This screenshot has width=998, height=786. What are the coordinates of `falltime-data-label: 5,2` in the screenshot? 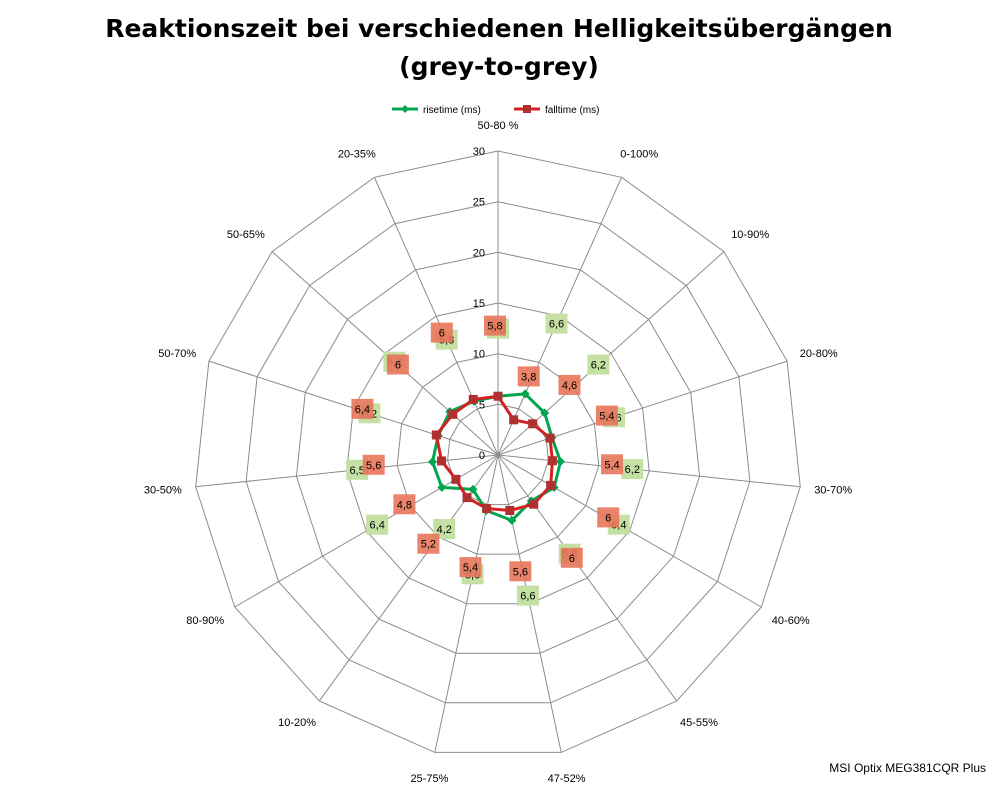 It's located at (428, 545).